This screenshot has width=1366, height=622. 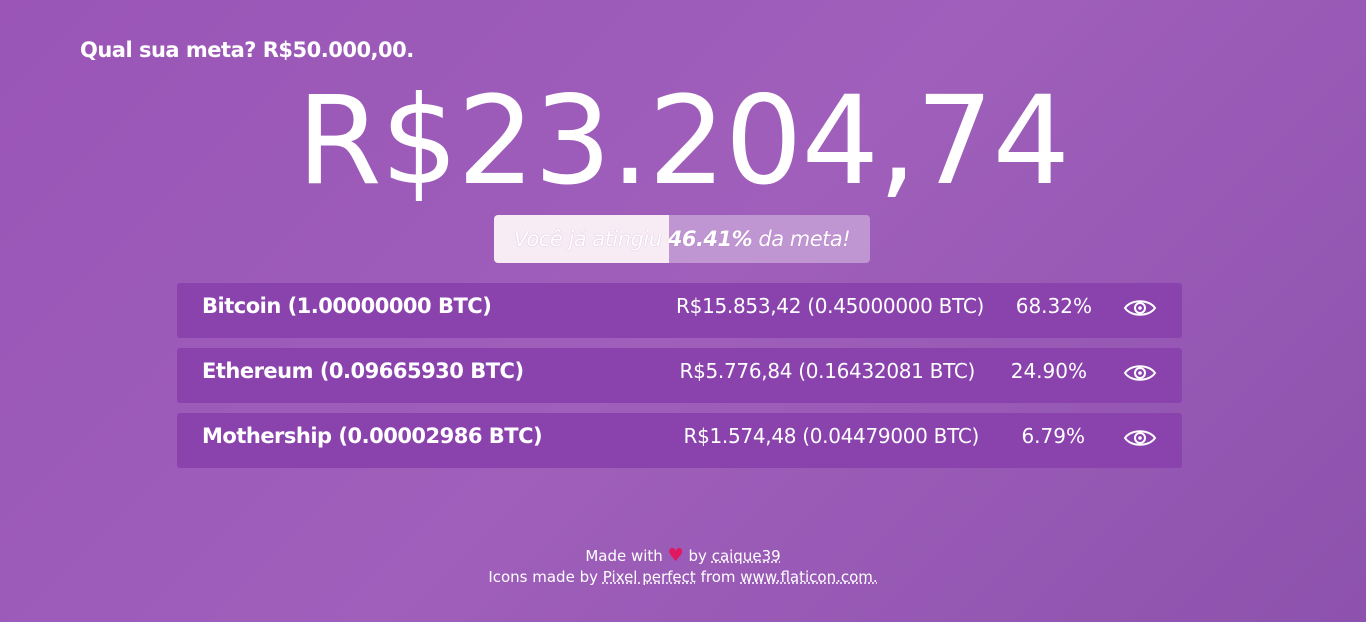 I want to click on author-link: caique39, so click(x=746, y=556).